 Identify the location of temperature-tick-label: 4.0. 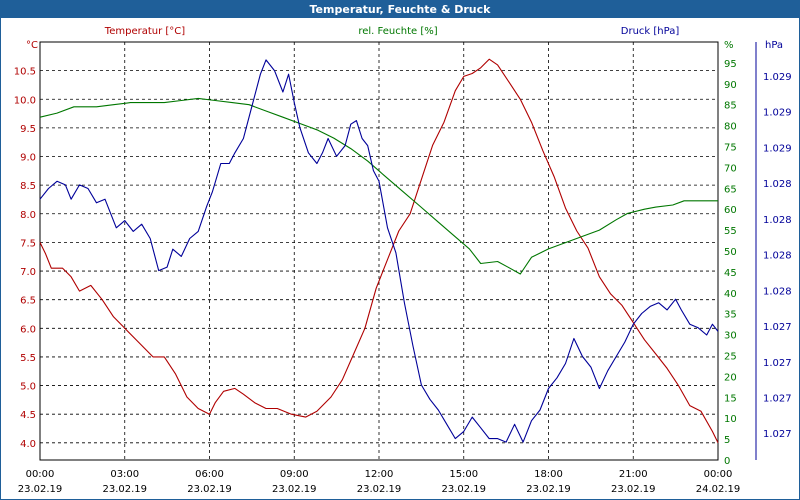
(28, 444).